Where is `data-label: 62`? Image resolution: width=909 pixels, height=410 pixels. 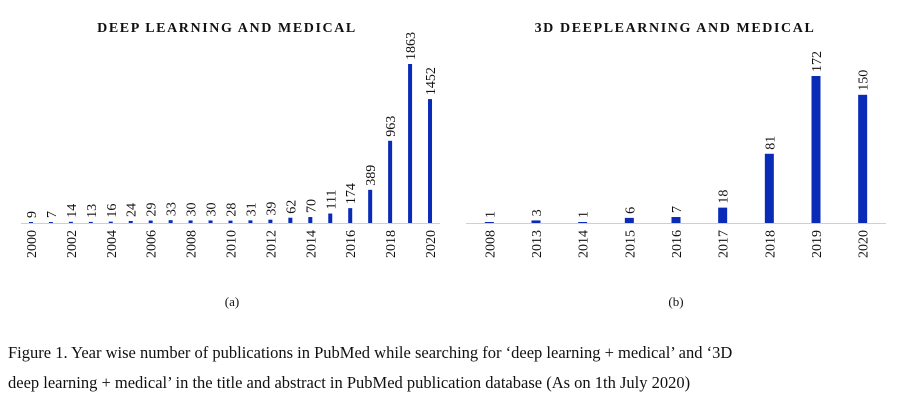 data-label: 62 is located at coordinates (291, 207).